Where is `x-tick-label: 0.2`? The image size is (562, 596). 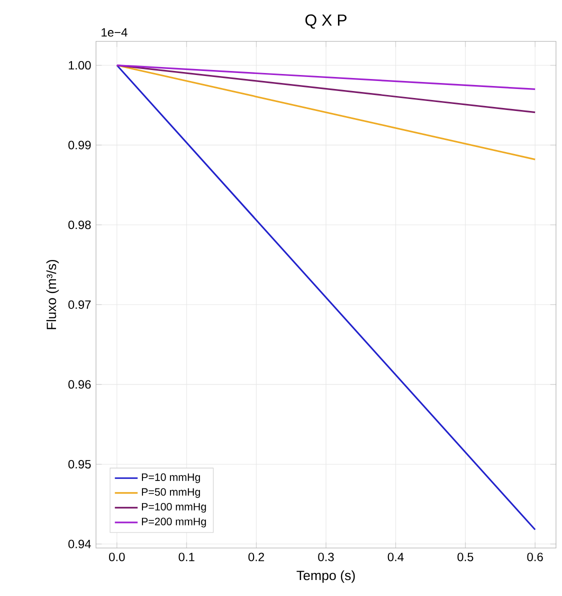
x-tick-label: 0.2 is located at coordinates (256, 557).